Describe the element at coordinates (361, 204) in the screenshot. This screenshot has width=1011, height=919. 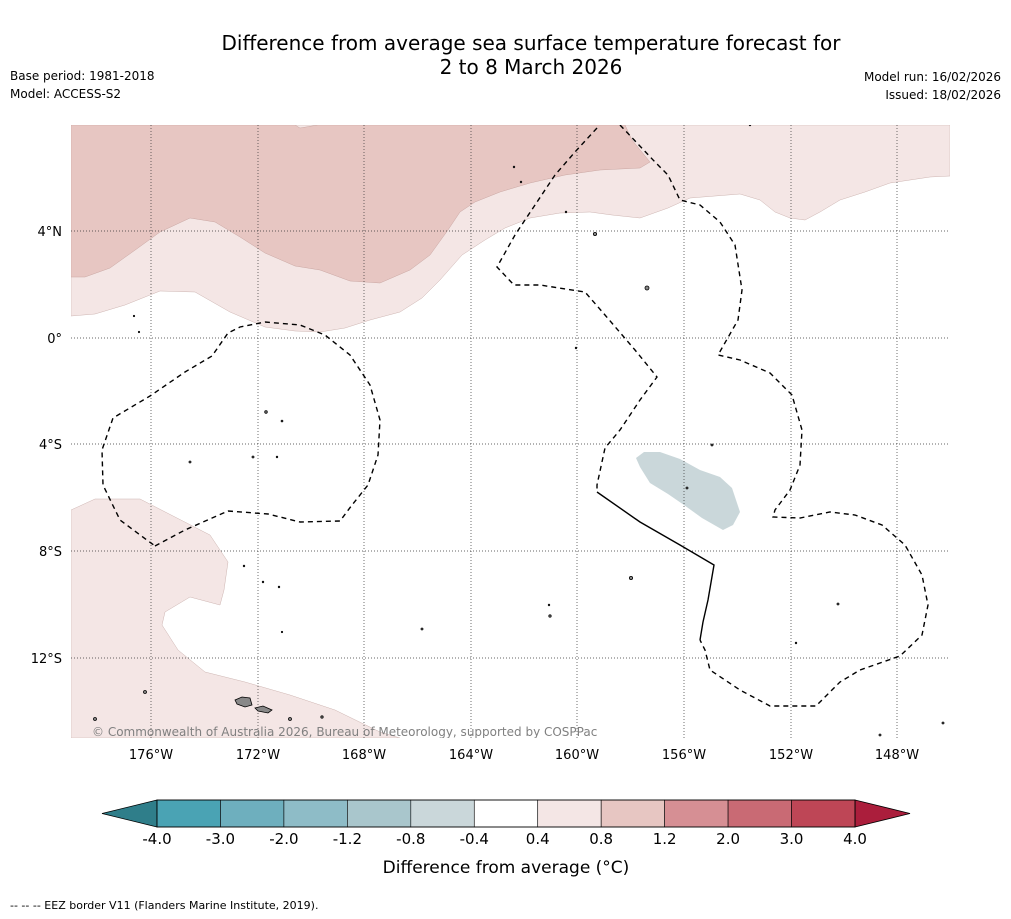
I see `anomaly-region-medium-warm-north` at that location.